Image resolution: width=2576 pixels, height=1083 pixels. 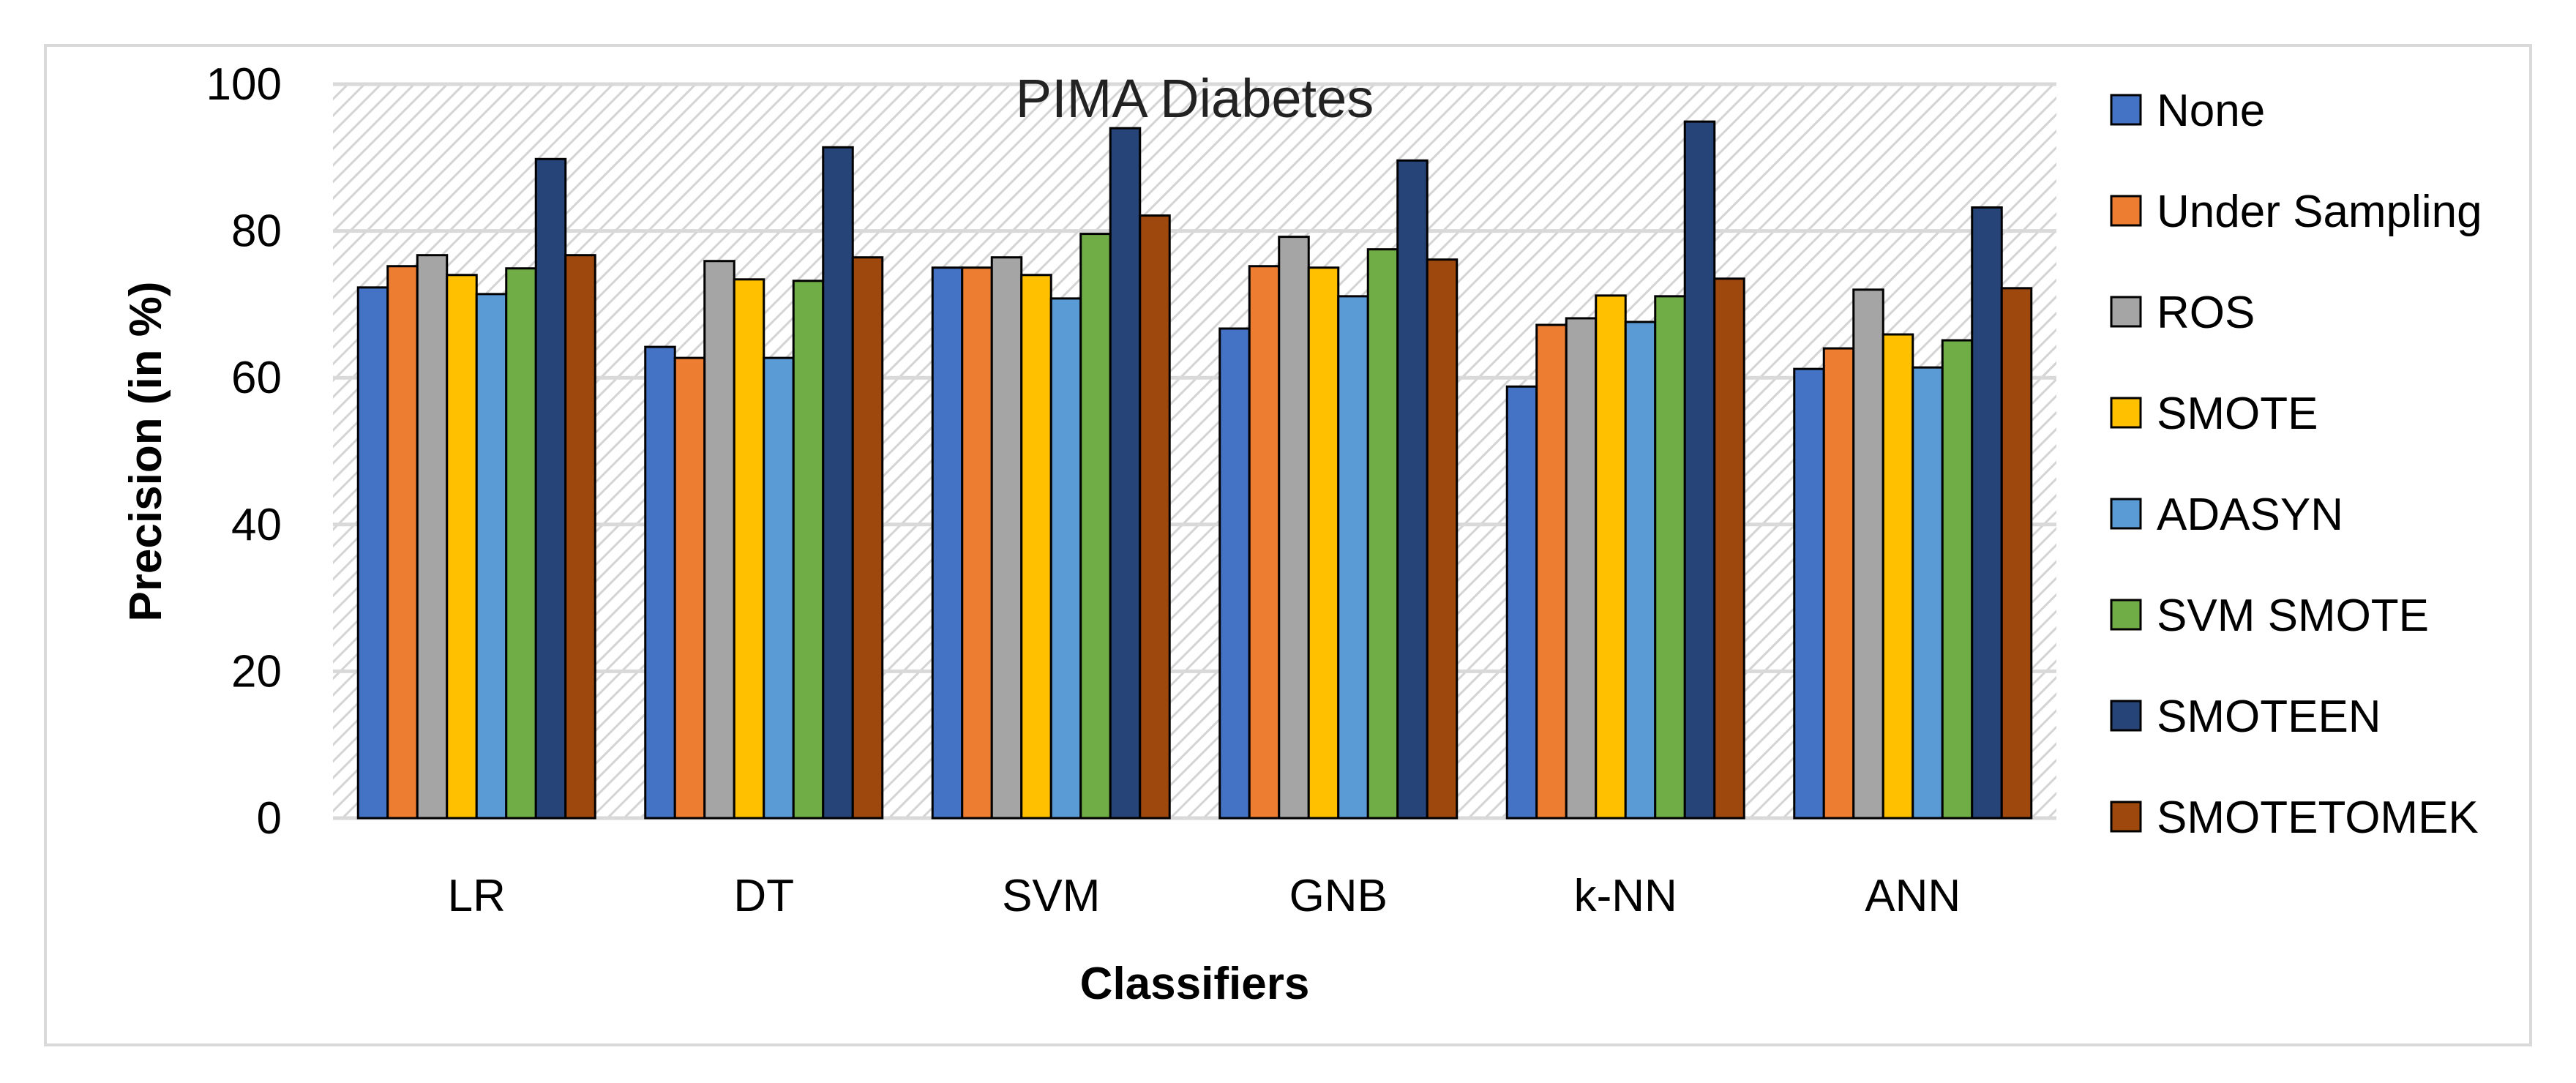 What do you see at coordinates (256, 378) in the screenshot?
I see `y-tick-label: 60` at bounding box center [256, 378].